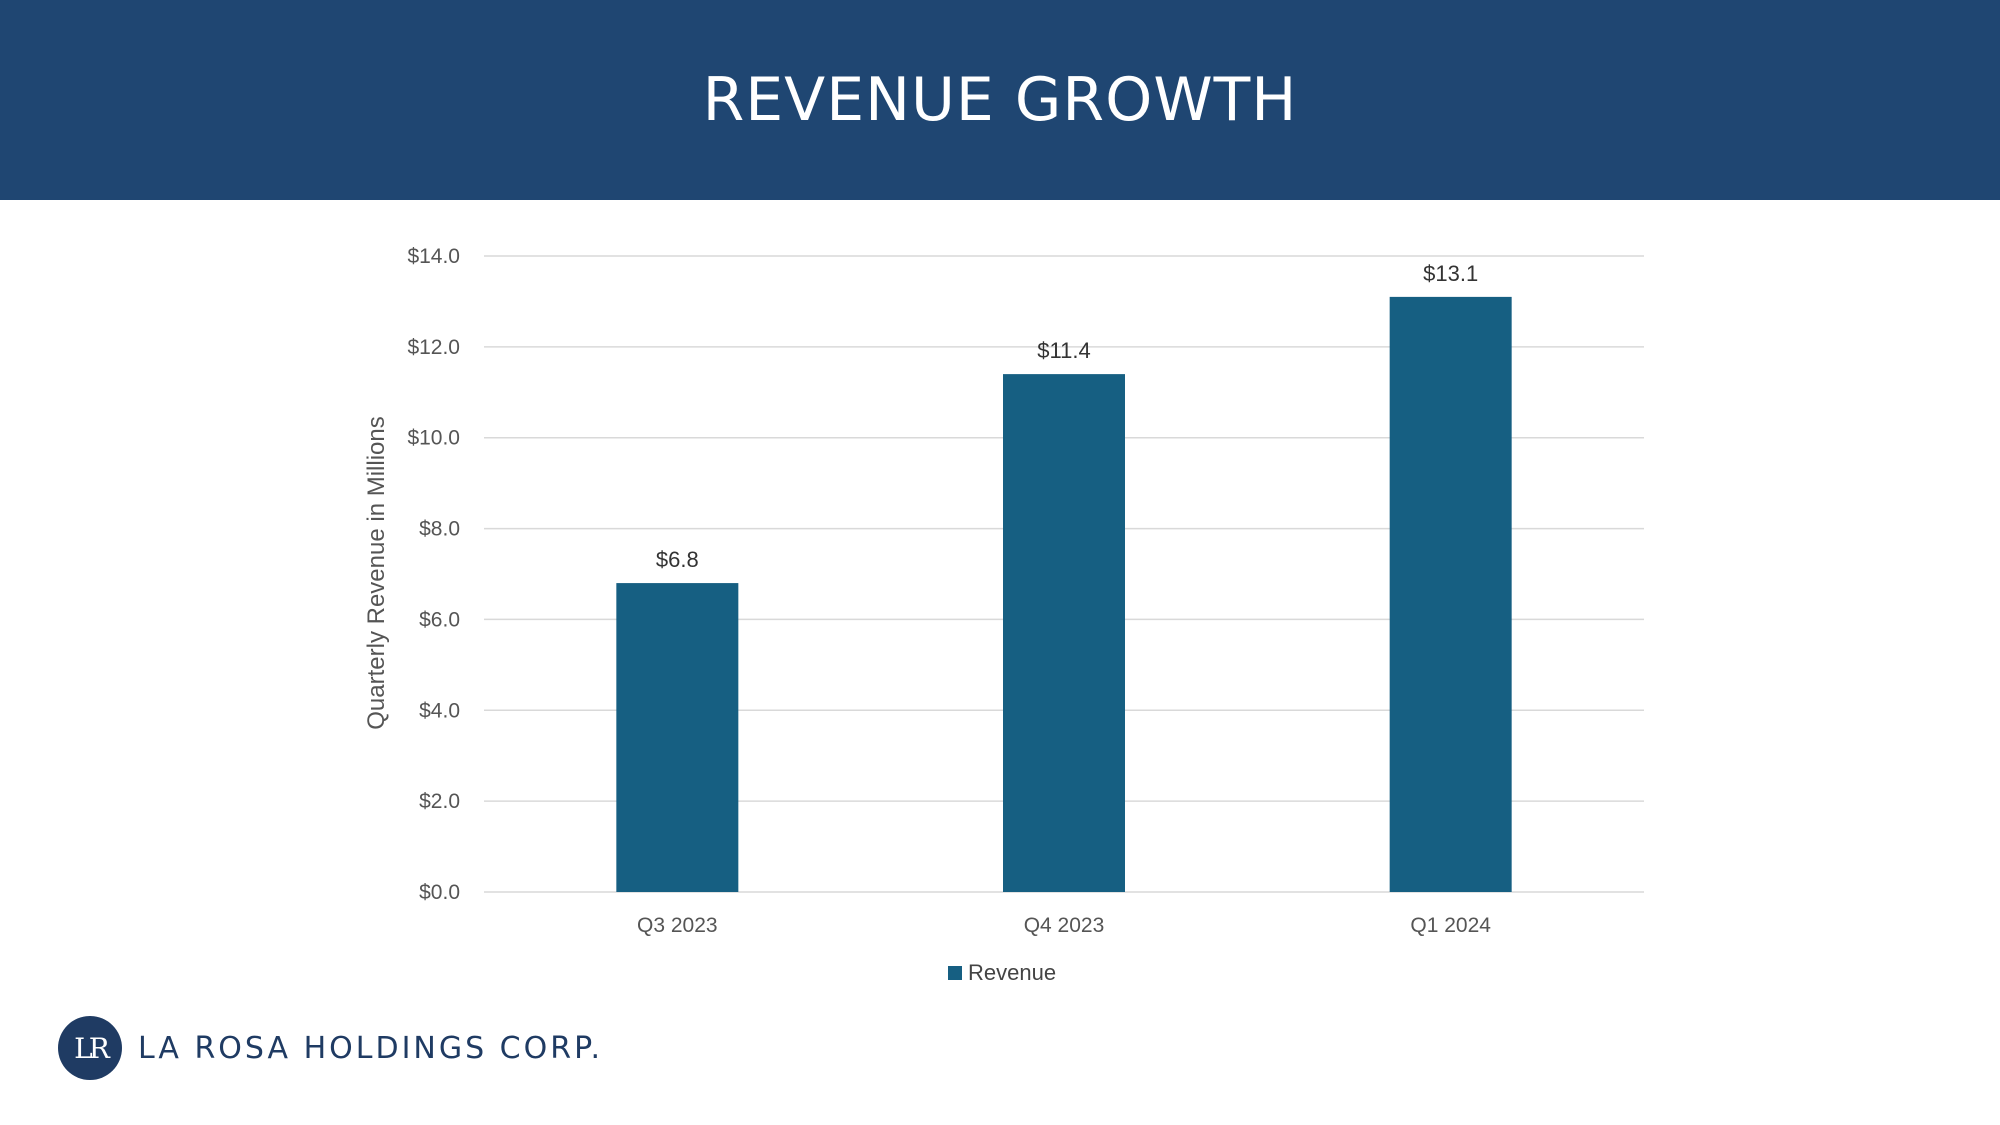 This screenshot has height=1125, width=2000. I want to click on y-axis-ticks: $0.0 $2.0 $4.0 $6.0 $8.0 $10.0 $12.0 $14.0, so click(433, 574).